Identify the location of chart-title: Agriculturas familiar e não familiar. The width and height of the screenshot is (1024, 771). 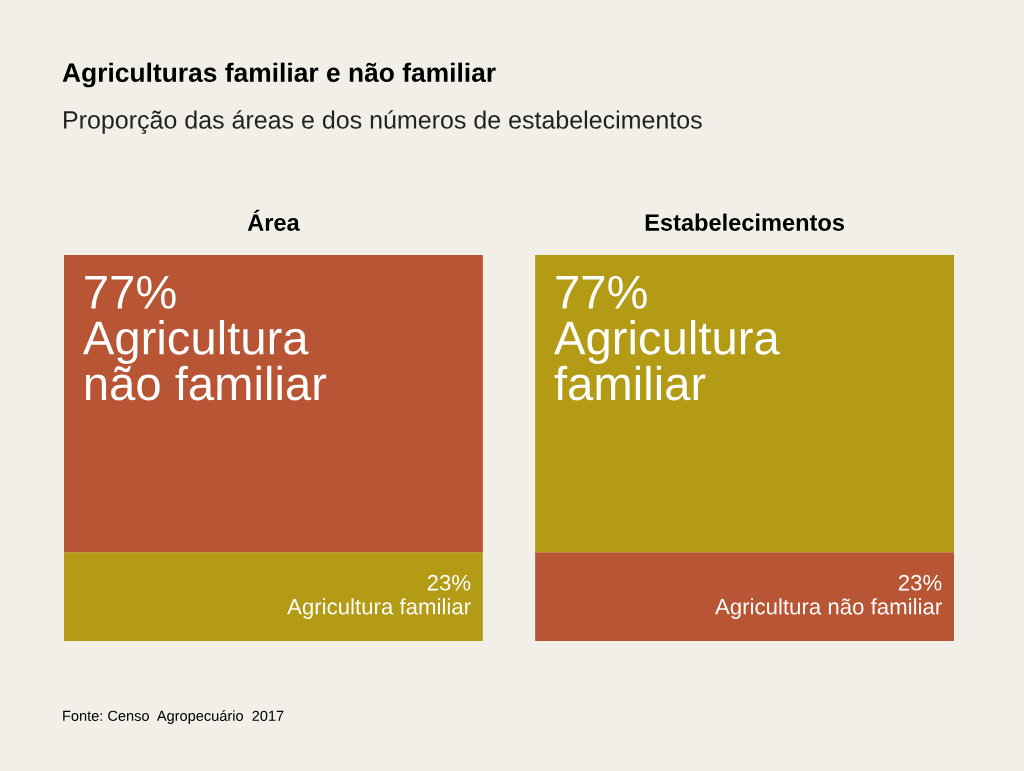
(279, 75).